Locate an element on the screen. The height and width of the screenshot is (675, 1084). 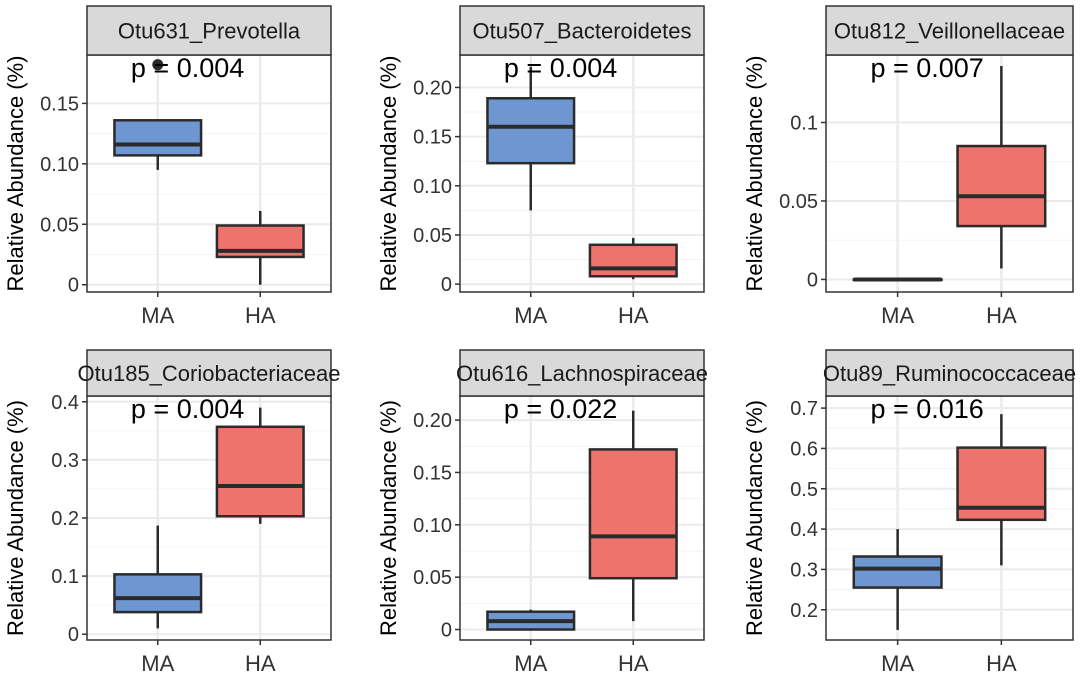
facet-title: Otu89_Ruminococcaceae is located at coordinates (949, 373).